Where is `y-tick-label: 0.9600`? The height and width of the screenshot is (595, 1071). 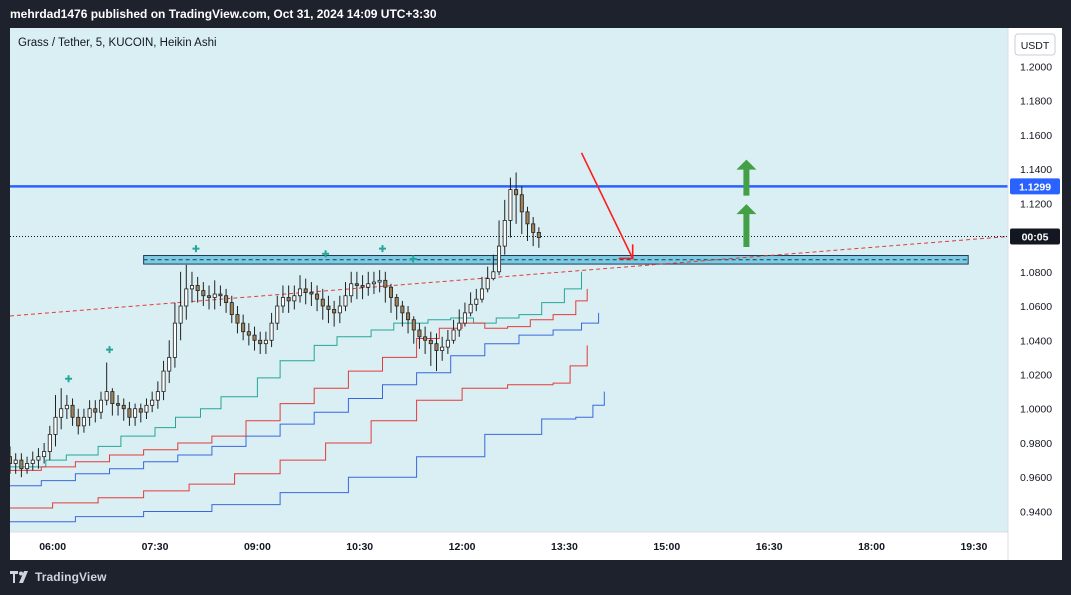
y-tick-label: 0.9600 is located at coordinates (1036, 478).